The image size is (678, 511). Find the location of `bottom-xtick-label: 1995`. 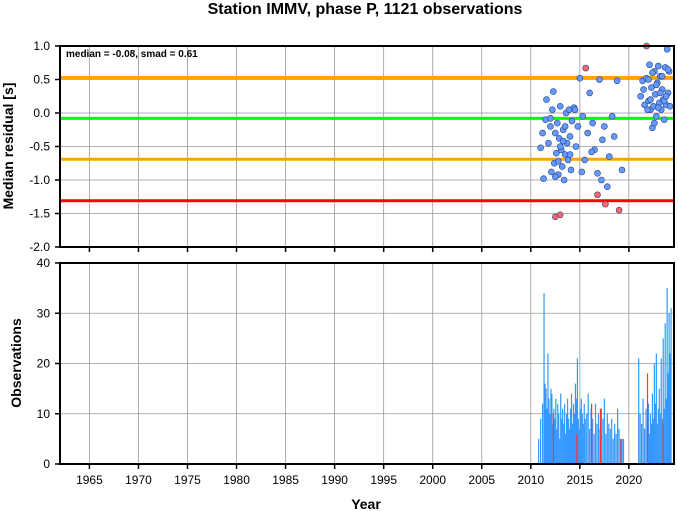

bottom-xtick-label: 1995 is located at coordinates (383, 480).